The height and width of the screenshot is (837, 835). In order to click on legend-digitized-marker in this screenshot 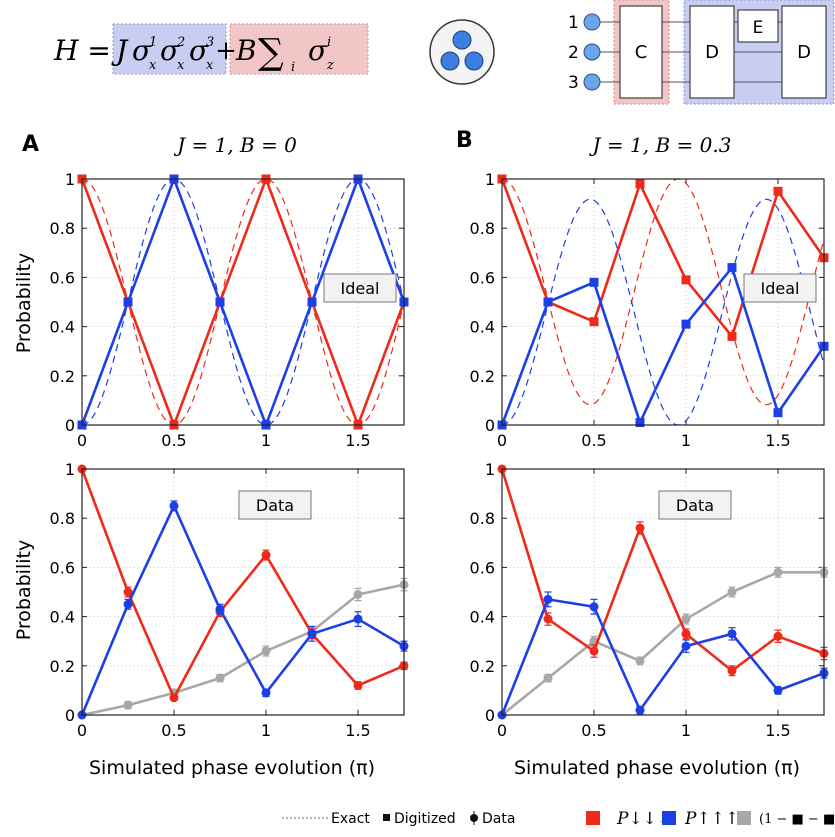, I will do `click(386, 817)`.